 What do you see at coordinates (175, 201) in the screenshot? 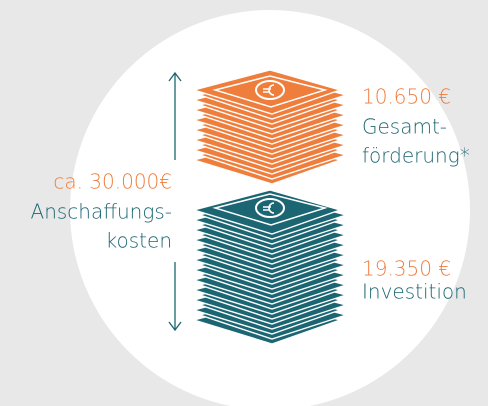
I see `height-arrow` at bounding box center [175, 201].